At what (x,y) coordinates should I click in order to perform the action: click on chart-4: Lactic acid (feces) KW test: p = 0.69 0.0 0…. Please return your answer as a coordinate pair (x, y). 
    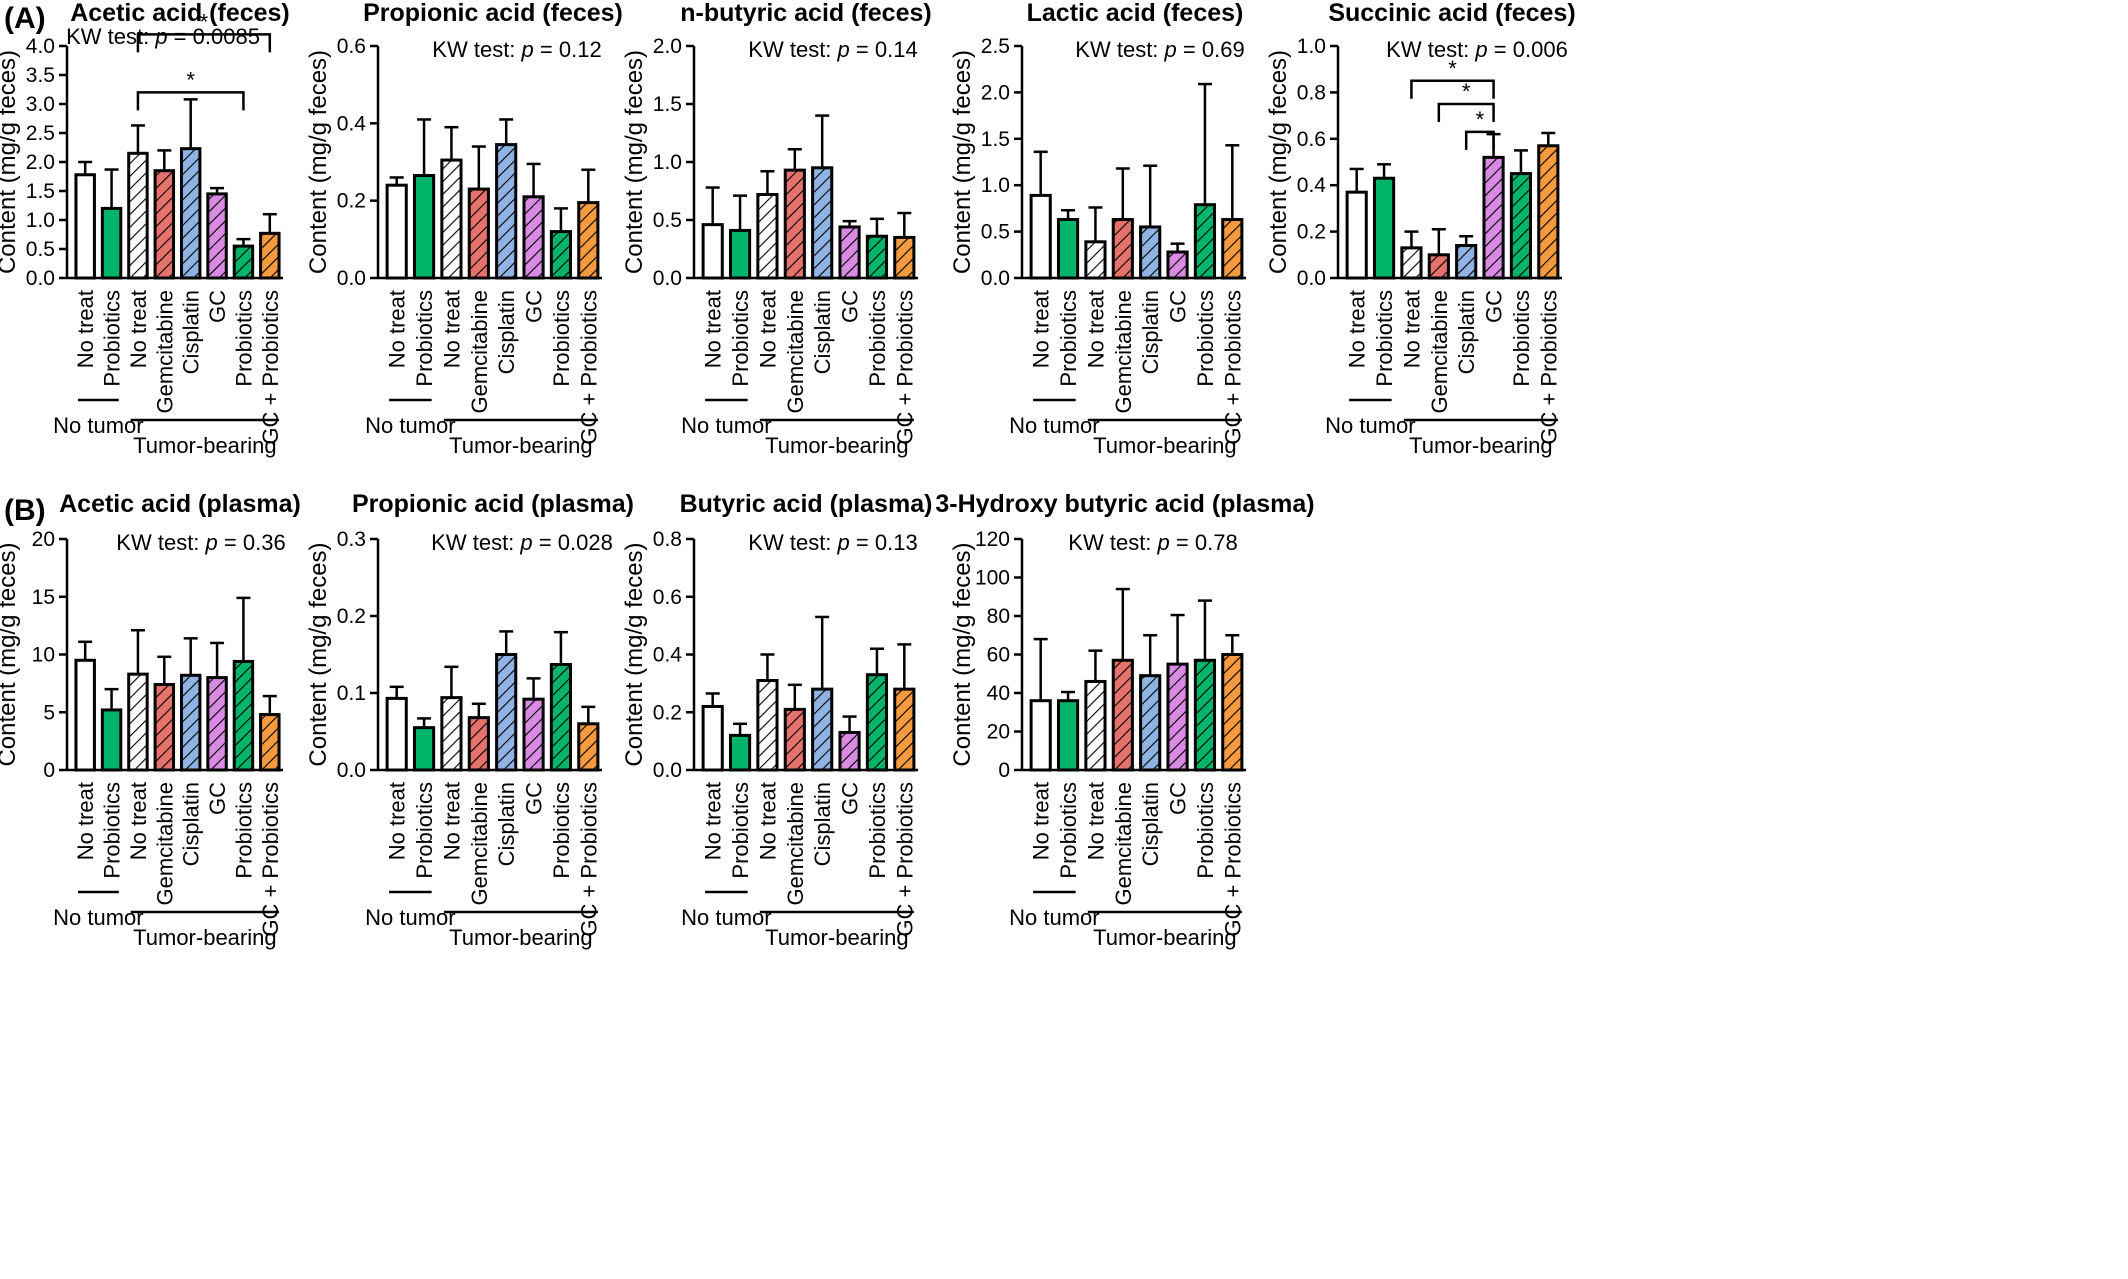
    Looking at the image, I should click on (1097, 229).